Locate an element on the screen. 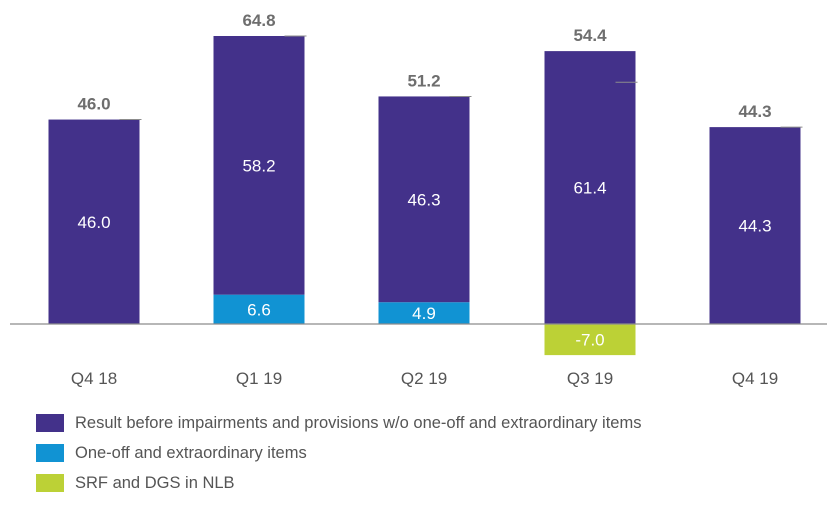  data-label-q1-19-s0: 58.2 is located at coordinates (258, 165).